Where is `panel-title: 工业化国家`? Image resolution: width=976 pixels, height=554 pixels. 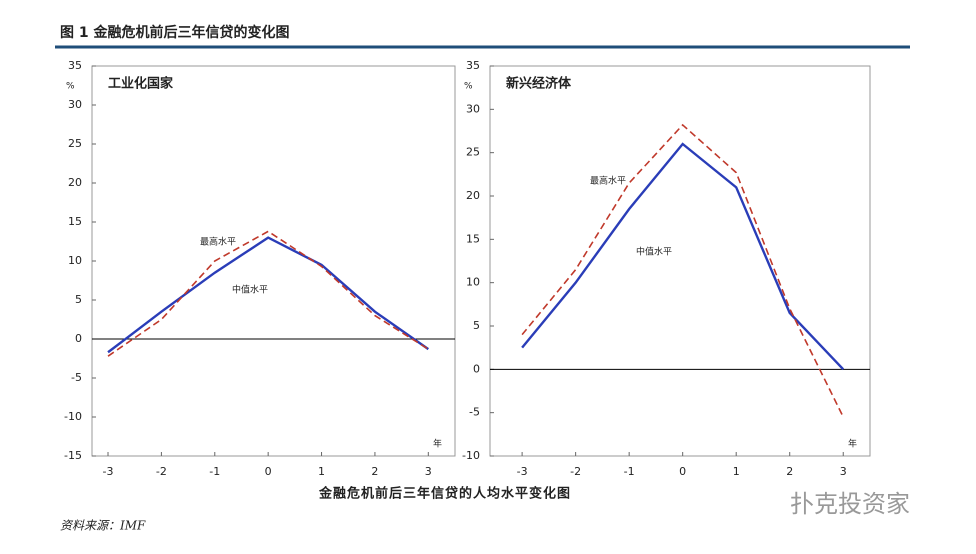 panel-title: 工业化国家 is located at coordinates (141, 84).